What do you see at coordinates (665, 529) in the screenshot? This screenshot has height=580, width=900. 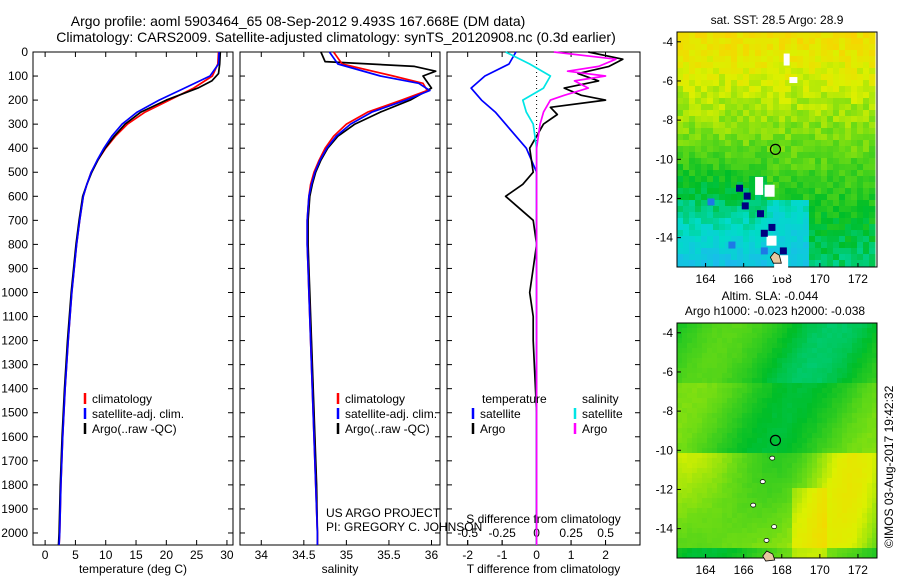 I see `map-y-tick-label: -14` at bounding box center [665, 529].